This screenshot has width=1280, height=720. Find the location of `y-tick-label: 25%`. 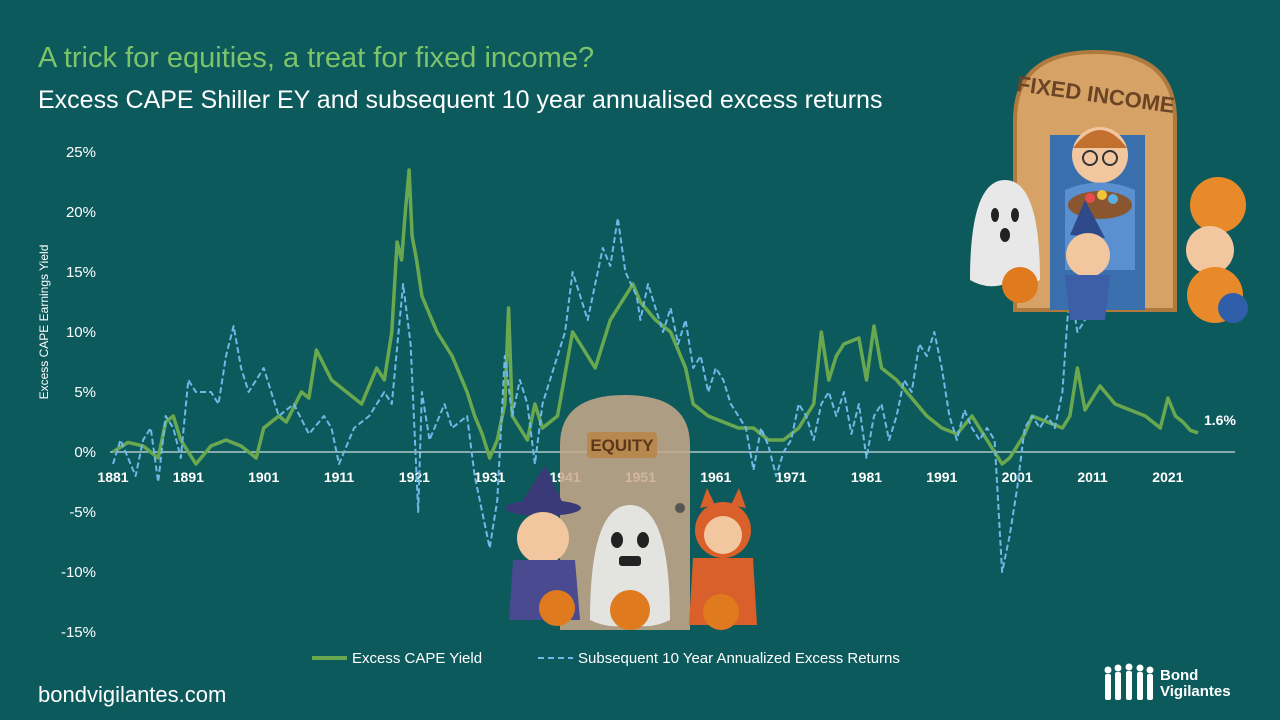

y-tick-label: 25% is located at coordinates (81, 152).